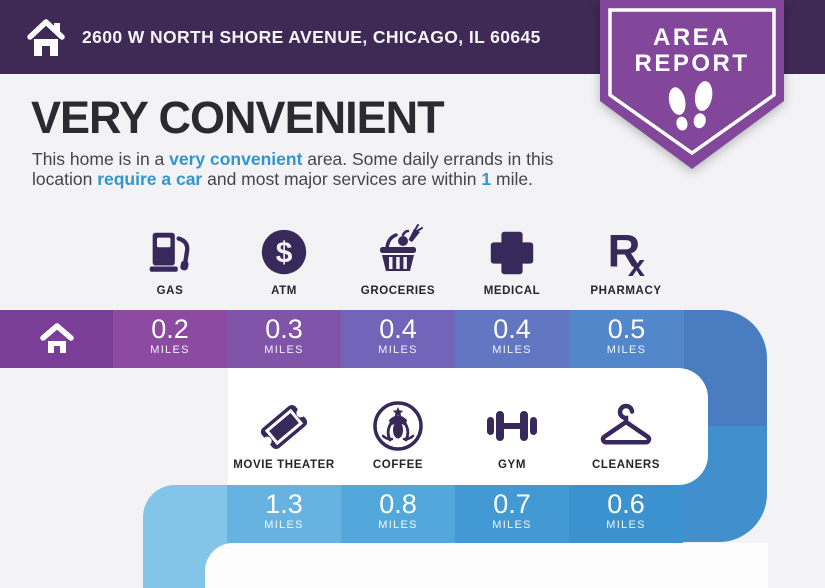  I want to click on distance-segment-pharmacy: 0.5 MILES, so click(626, 339).